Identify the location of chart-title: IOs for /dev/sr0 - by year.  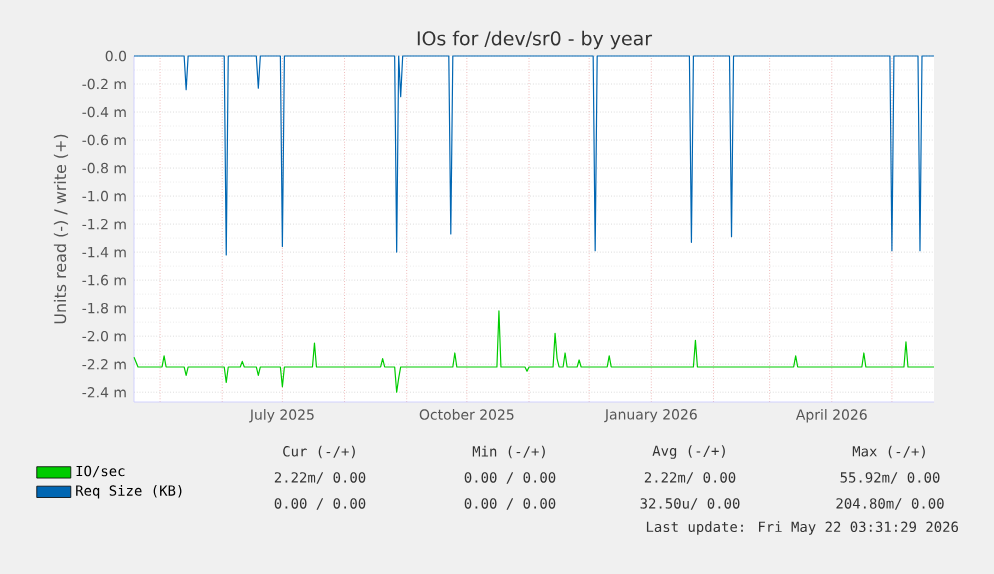
(535, 40).